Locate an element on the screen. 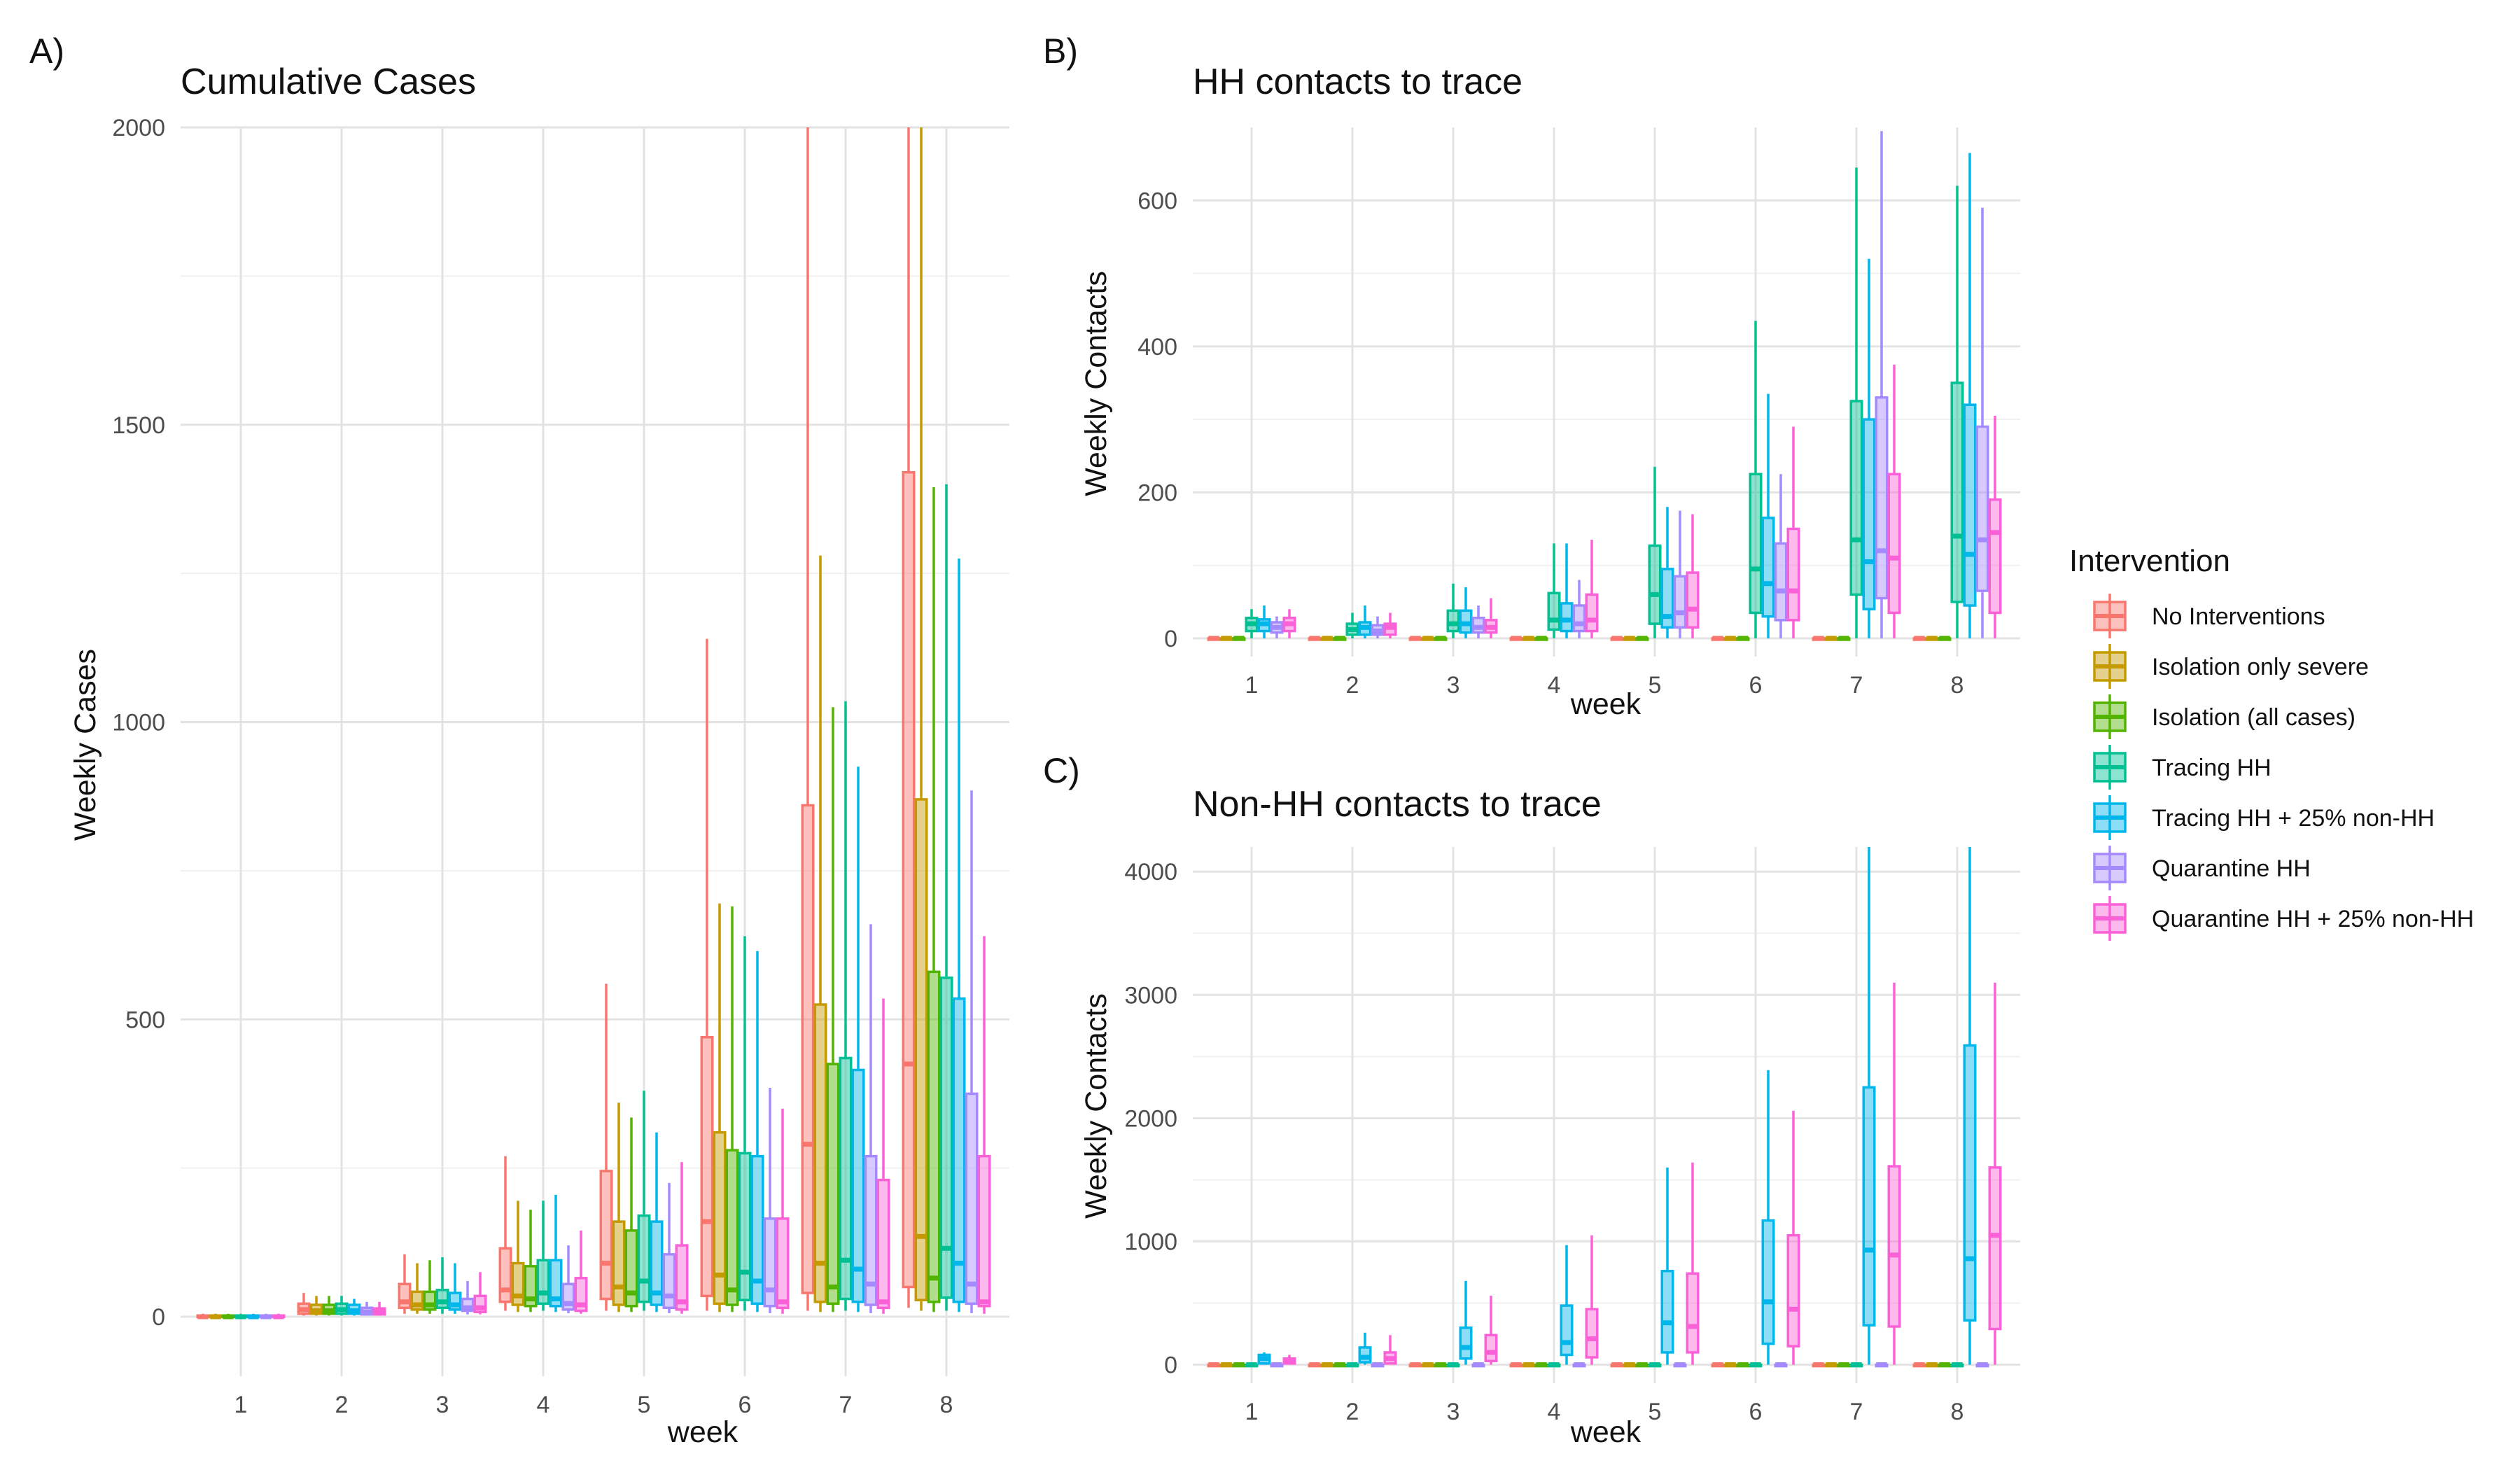 The image size is (2520, 1470). y-tick-label: 4000 is located at coordinates (1150, 872).